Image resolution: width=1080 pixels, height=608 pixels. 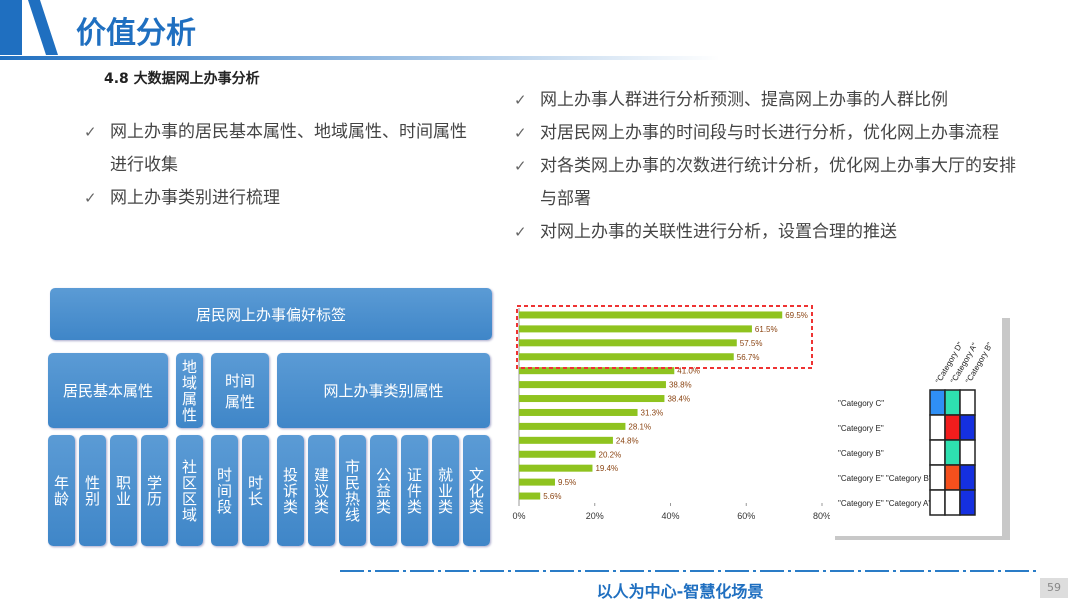 I want to click on bullet: 网上办事人群进行分析预测、提高网上办事的人群比例, so click(x=772, y=100).